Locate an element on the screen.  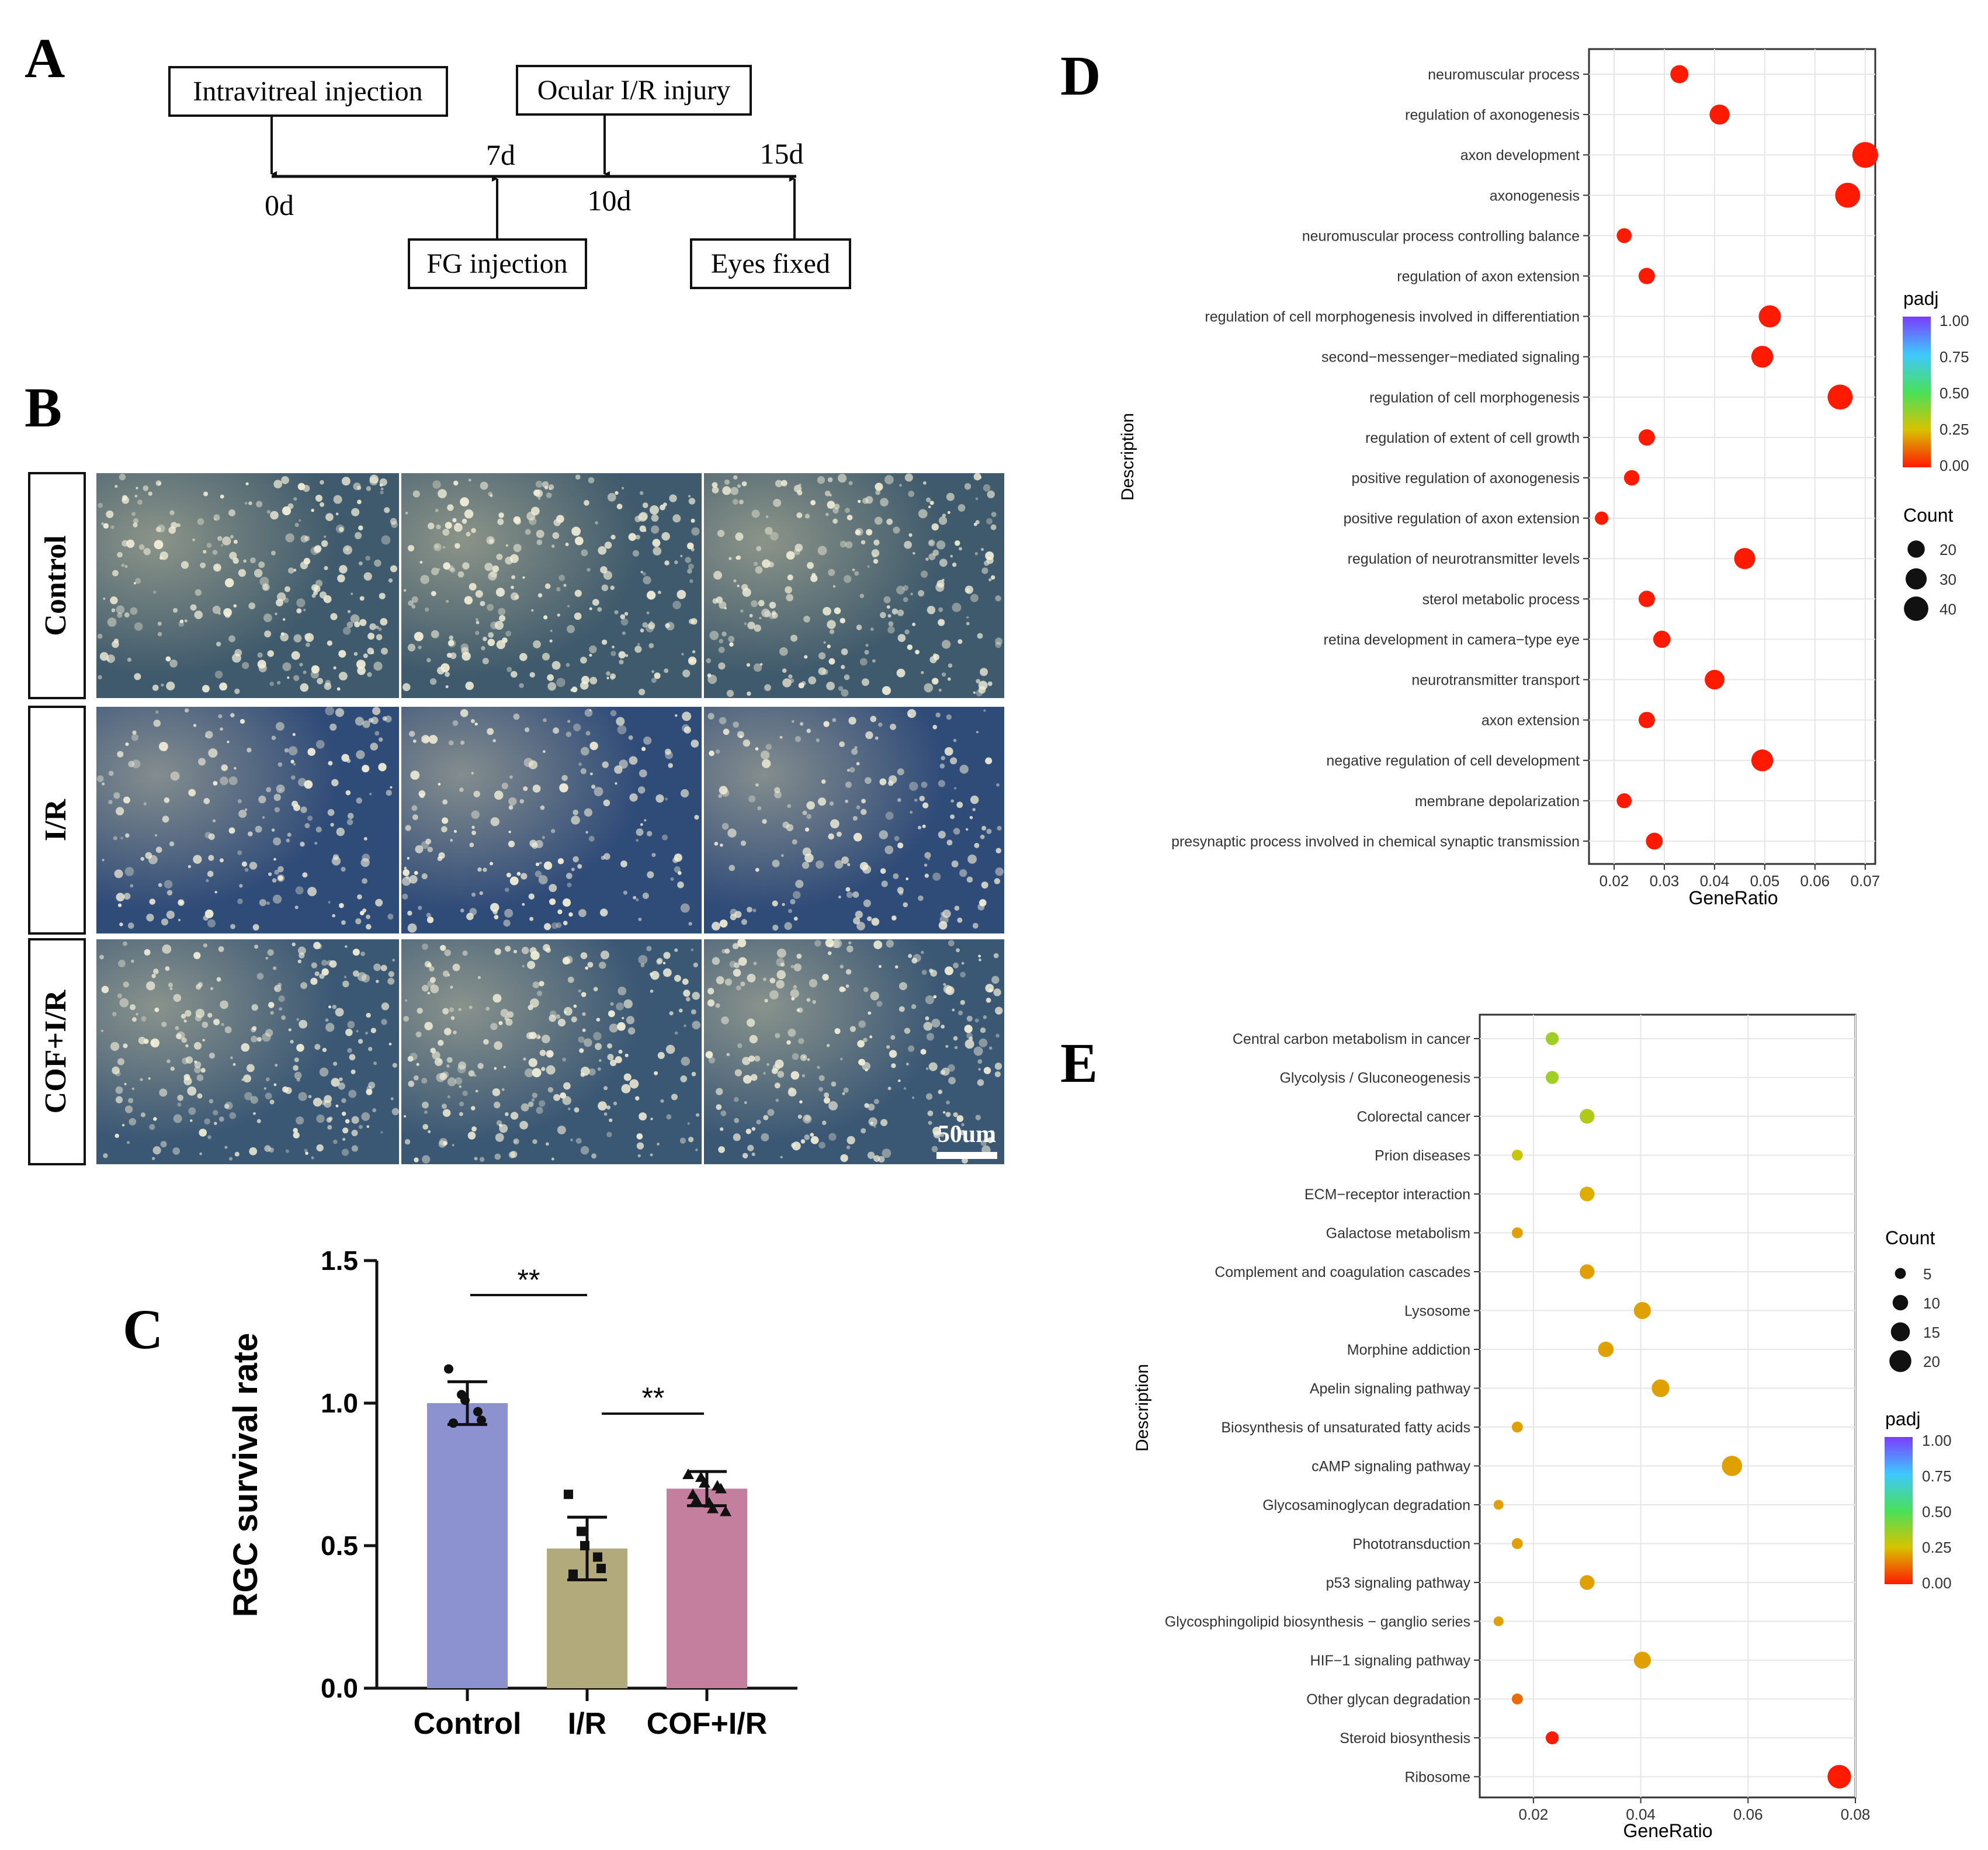
x-tick-label: 0.04 is located at coordinates (1715, 881).